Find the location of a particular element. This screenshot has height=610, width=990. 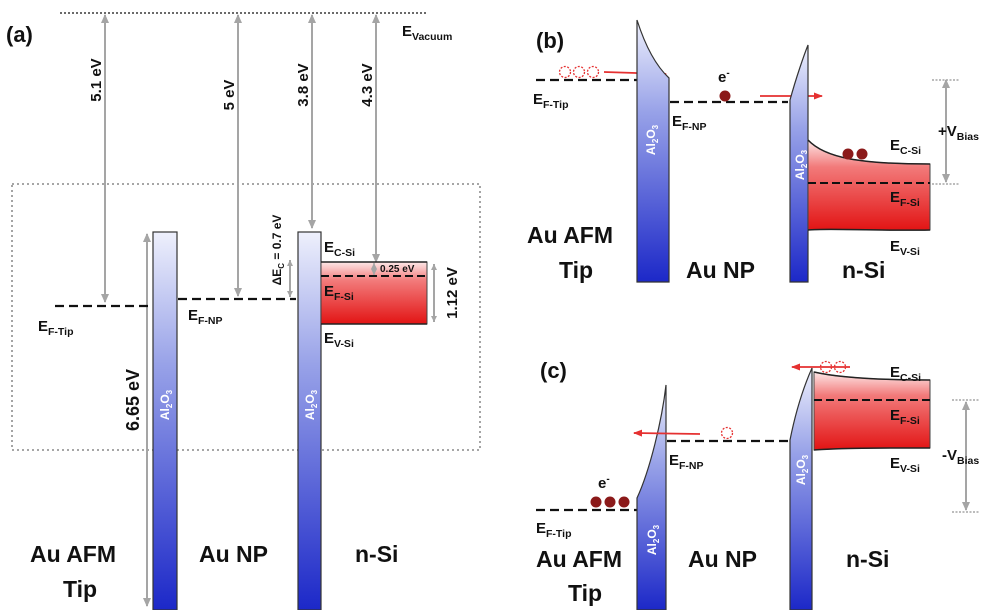

panel-label-c: (c) is located at coordinates (553, 370).